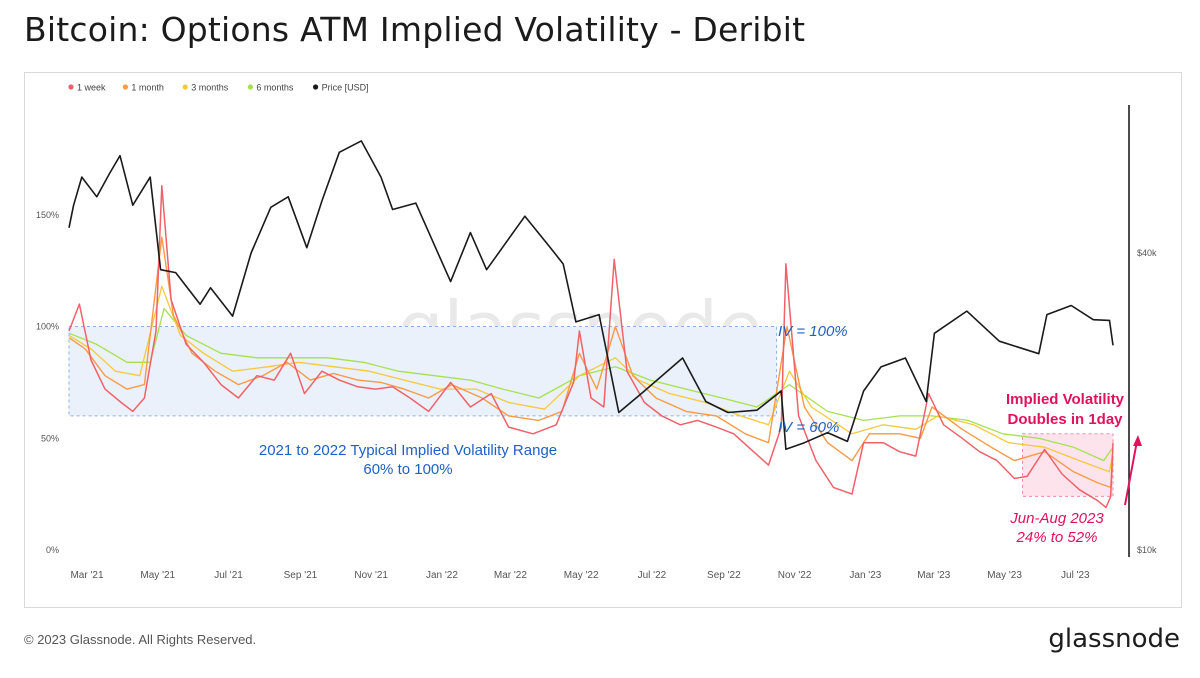  I want to click on chart-legend: 1 week 1 month 3 months 6 months Price [USD], so click(218, 88).